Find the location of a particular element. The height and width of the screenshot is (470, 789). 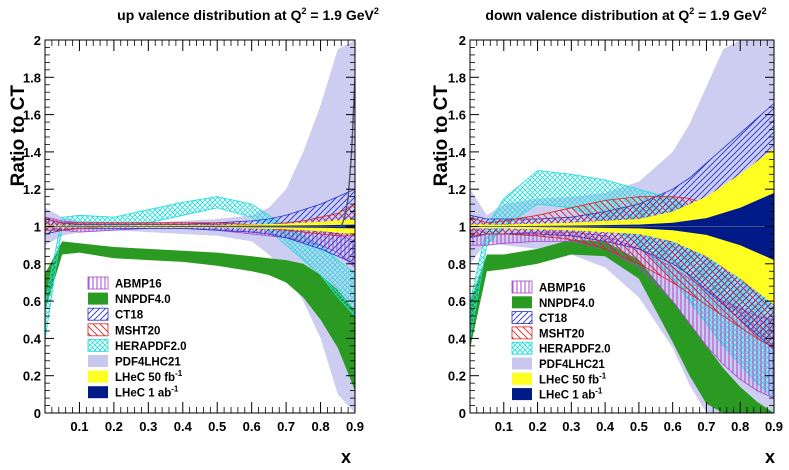

legend-entry-pdf4lhc21: PDF4LHC21 is located at coordinates (558, 364).